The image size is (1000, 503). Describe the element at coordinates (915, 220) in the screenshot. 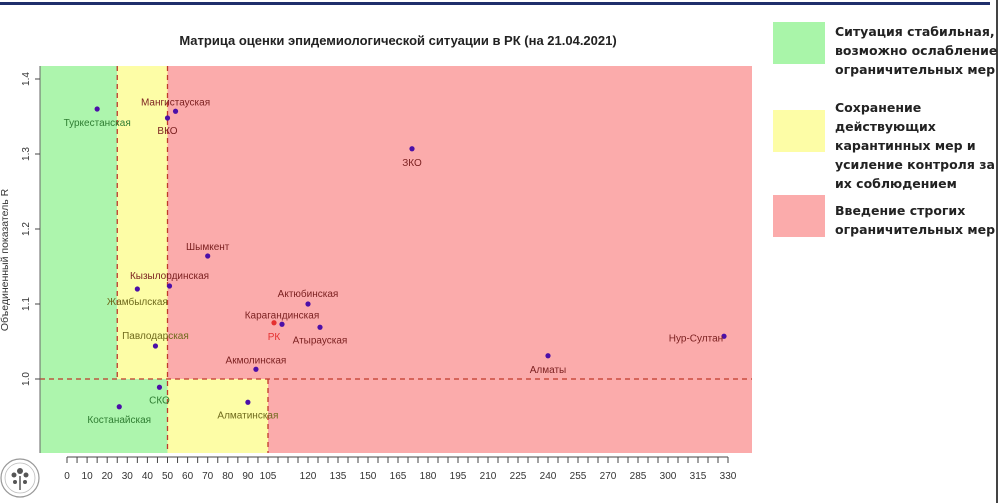

I see `legend-text: Введение строгих ограничительных мер` at that location.